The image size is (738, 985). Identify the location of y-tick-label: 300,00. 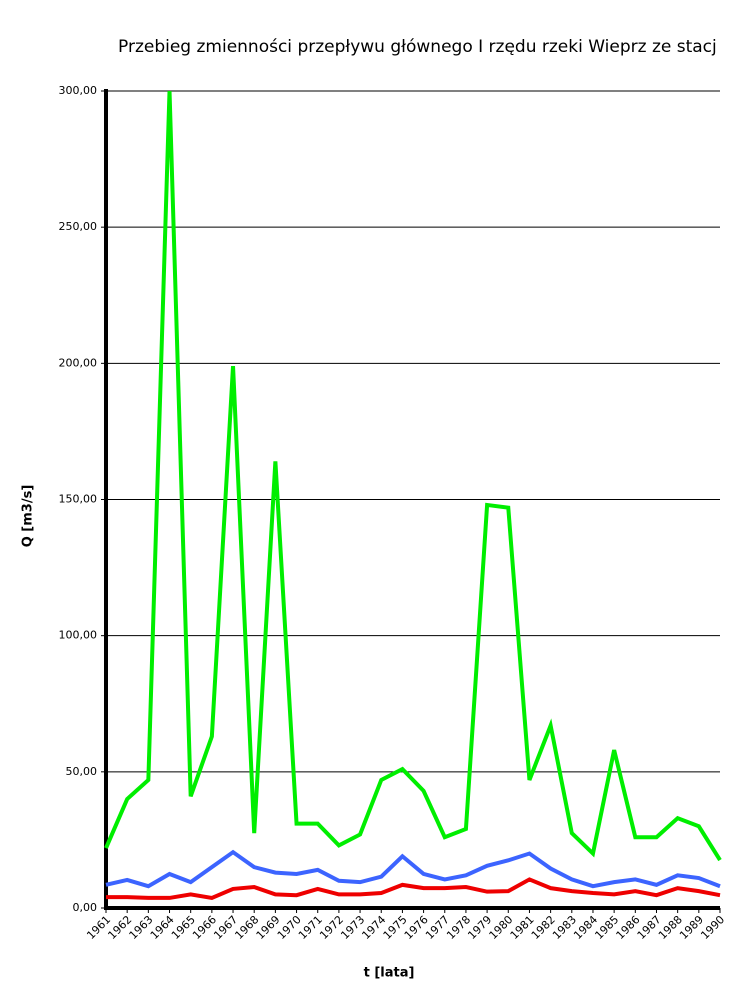
(78, 90).